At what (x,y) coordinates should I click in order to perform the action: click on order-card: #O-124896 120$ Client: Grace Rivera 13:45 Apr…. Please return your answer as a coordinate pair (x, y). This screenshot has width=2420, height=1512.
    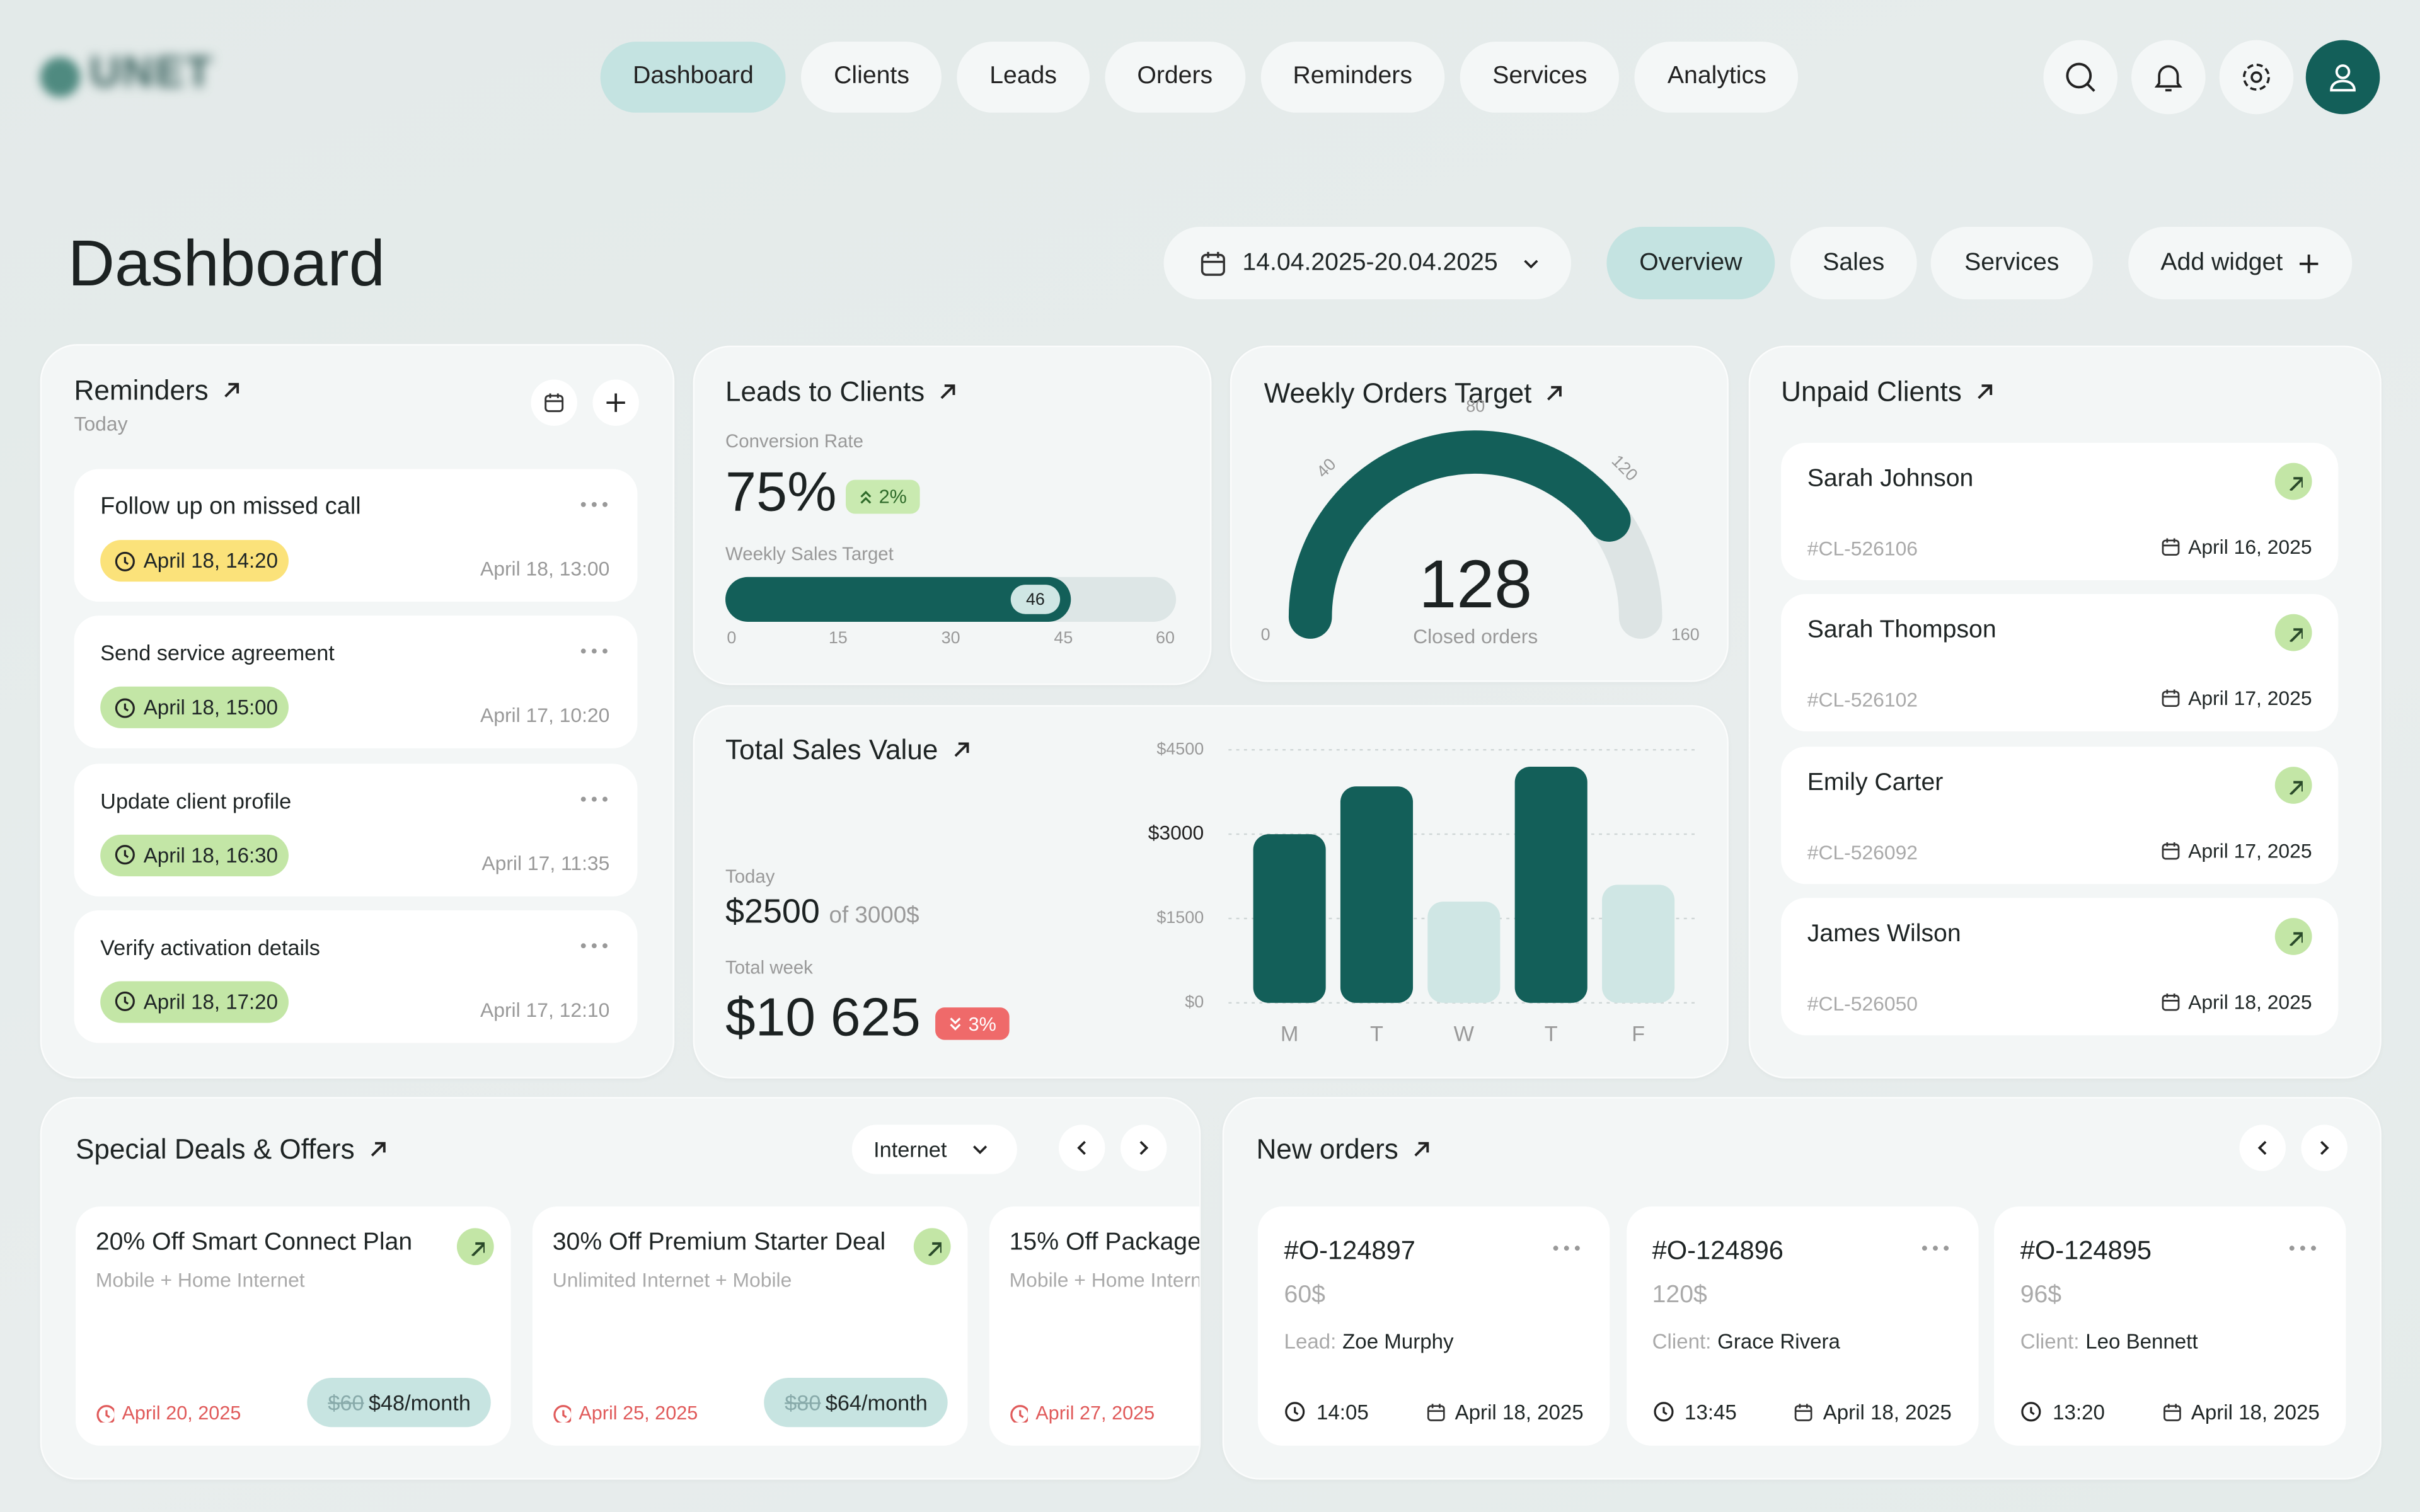
    Looking at the image, I should click on (1802, 1326).